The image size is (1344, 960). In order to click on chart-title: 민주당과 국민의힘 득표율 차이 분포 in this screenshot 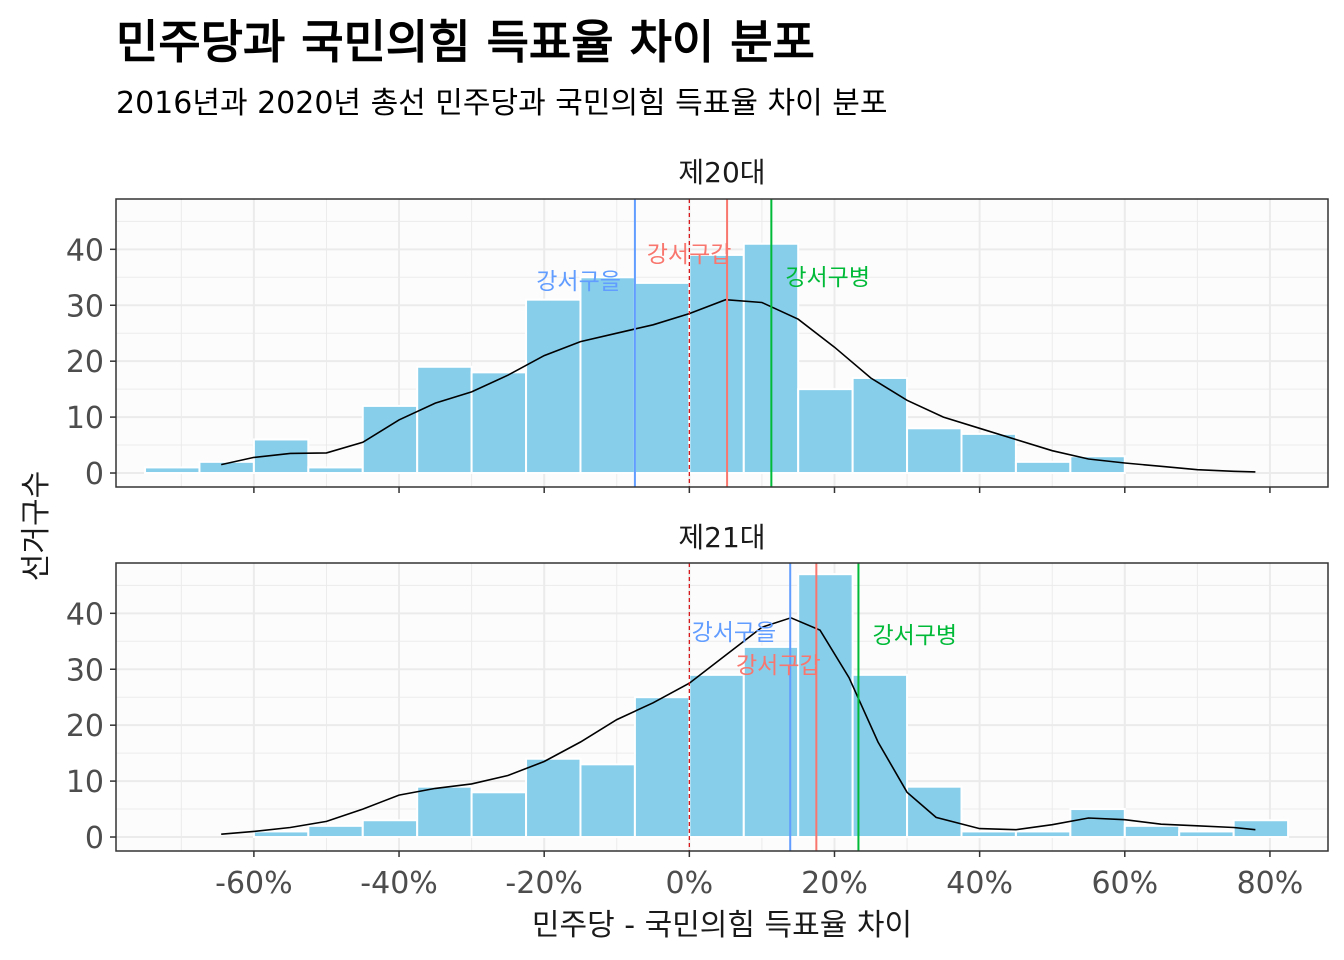, I will do `click(465, 42)`.